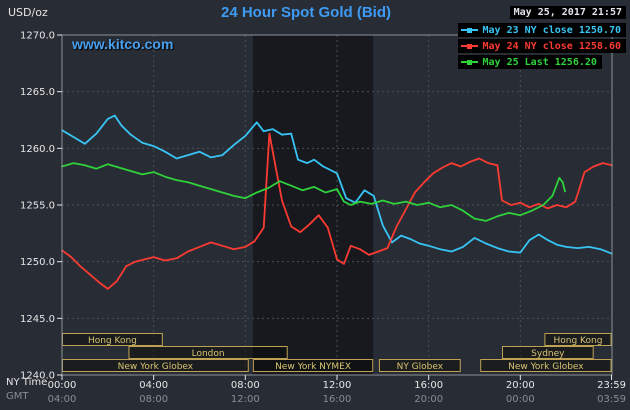 Image resolution: width=630 pixels, height=410 pixels. Describe the element at coordinates (37, 262) in the screenshot. I see `y-axis-tick-label: 1250.0` at that location.